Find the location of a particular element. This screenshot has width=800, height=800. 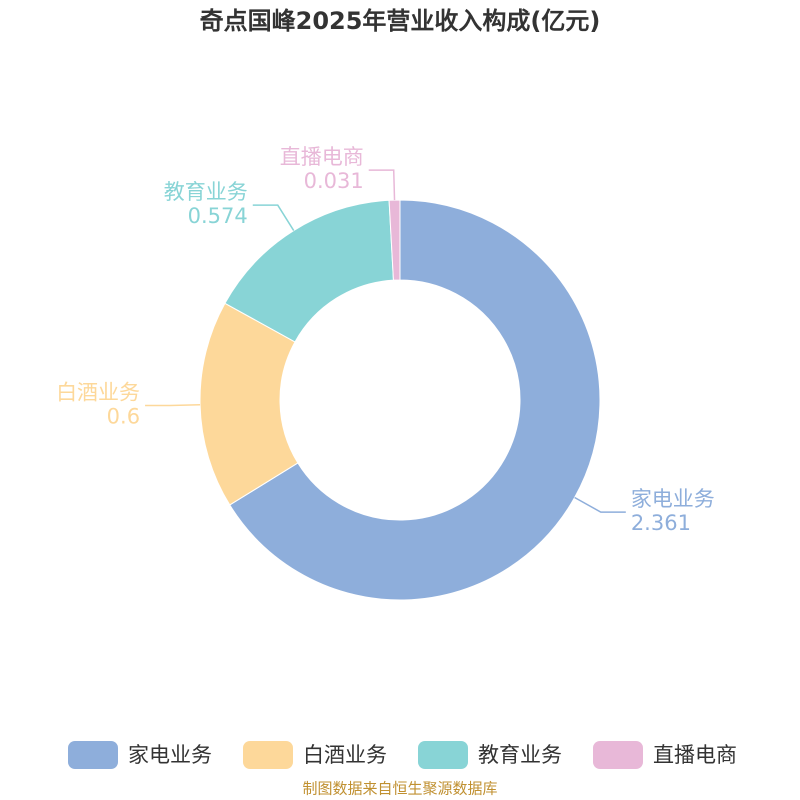

chart-title: 奇点国峰2025年营业收入构成(亿元) is located at coordinates (400, 21).